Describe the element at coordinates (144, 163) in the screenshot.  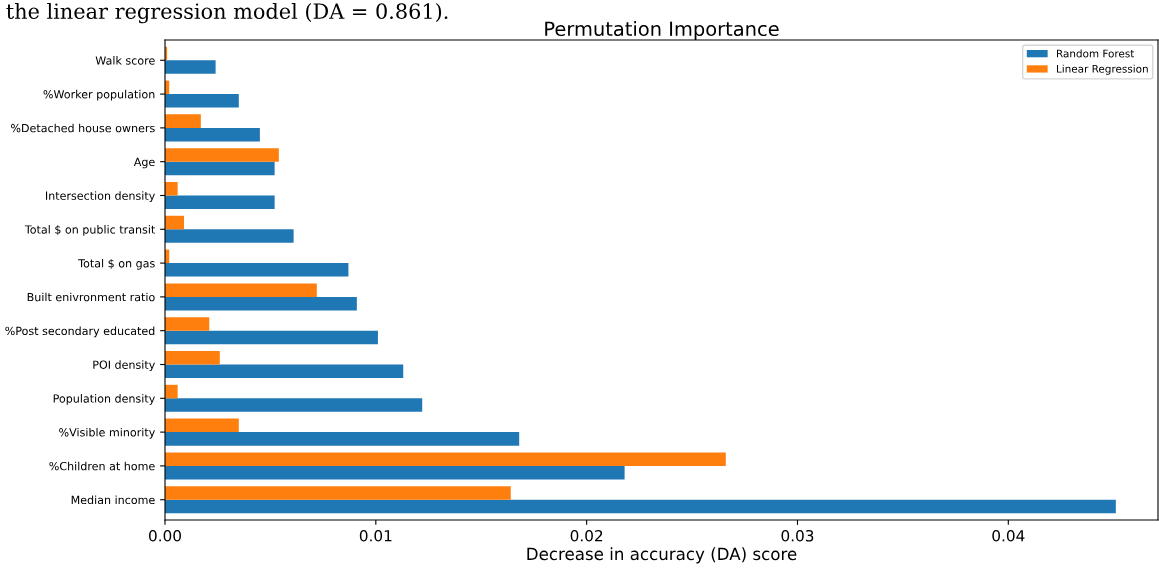
I see `y-tick-label: Age` at that location.